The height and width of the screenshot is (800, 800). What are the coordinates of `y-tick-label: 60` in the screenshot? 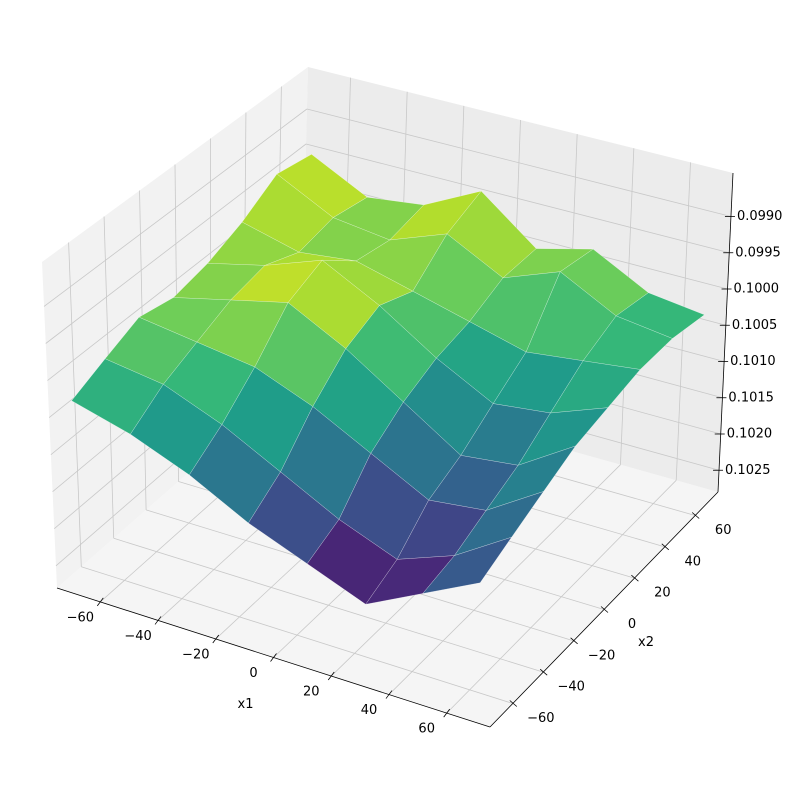 It's located at (723, 530).